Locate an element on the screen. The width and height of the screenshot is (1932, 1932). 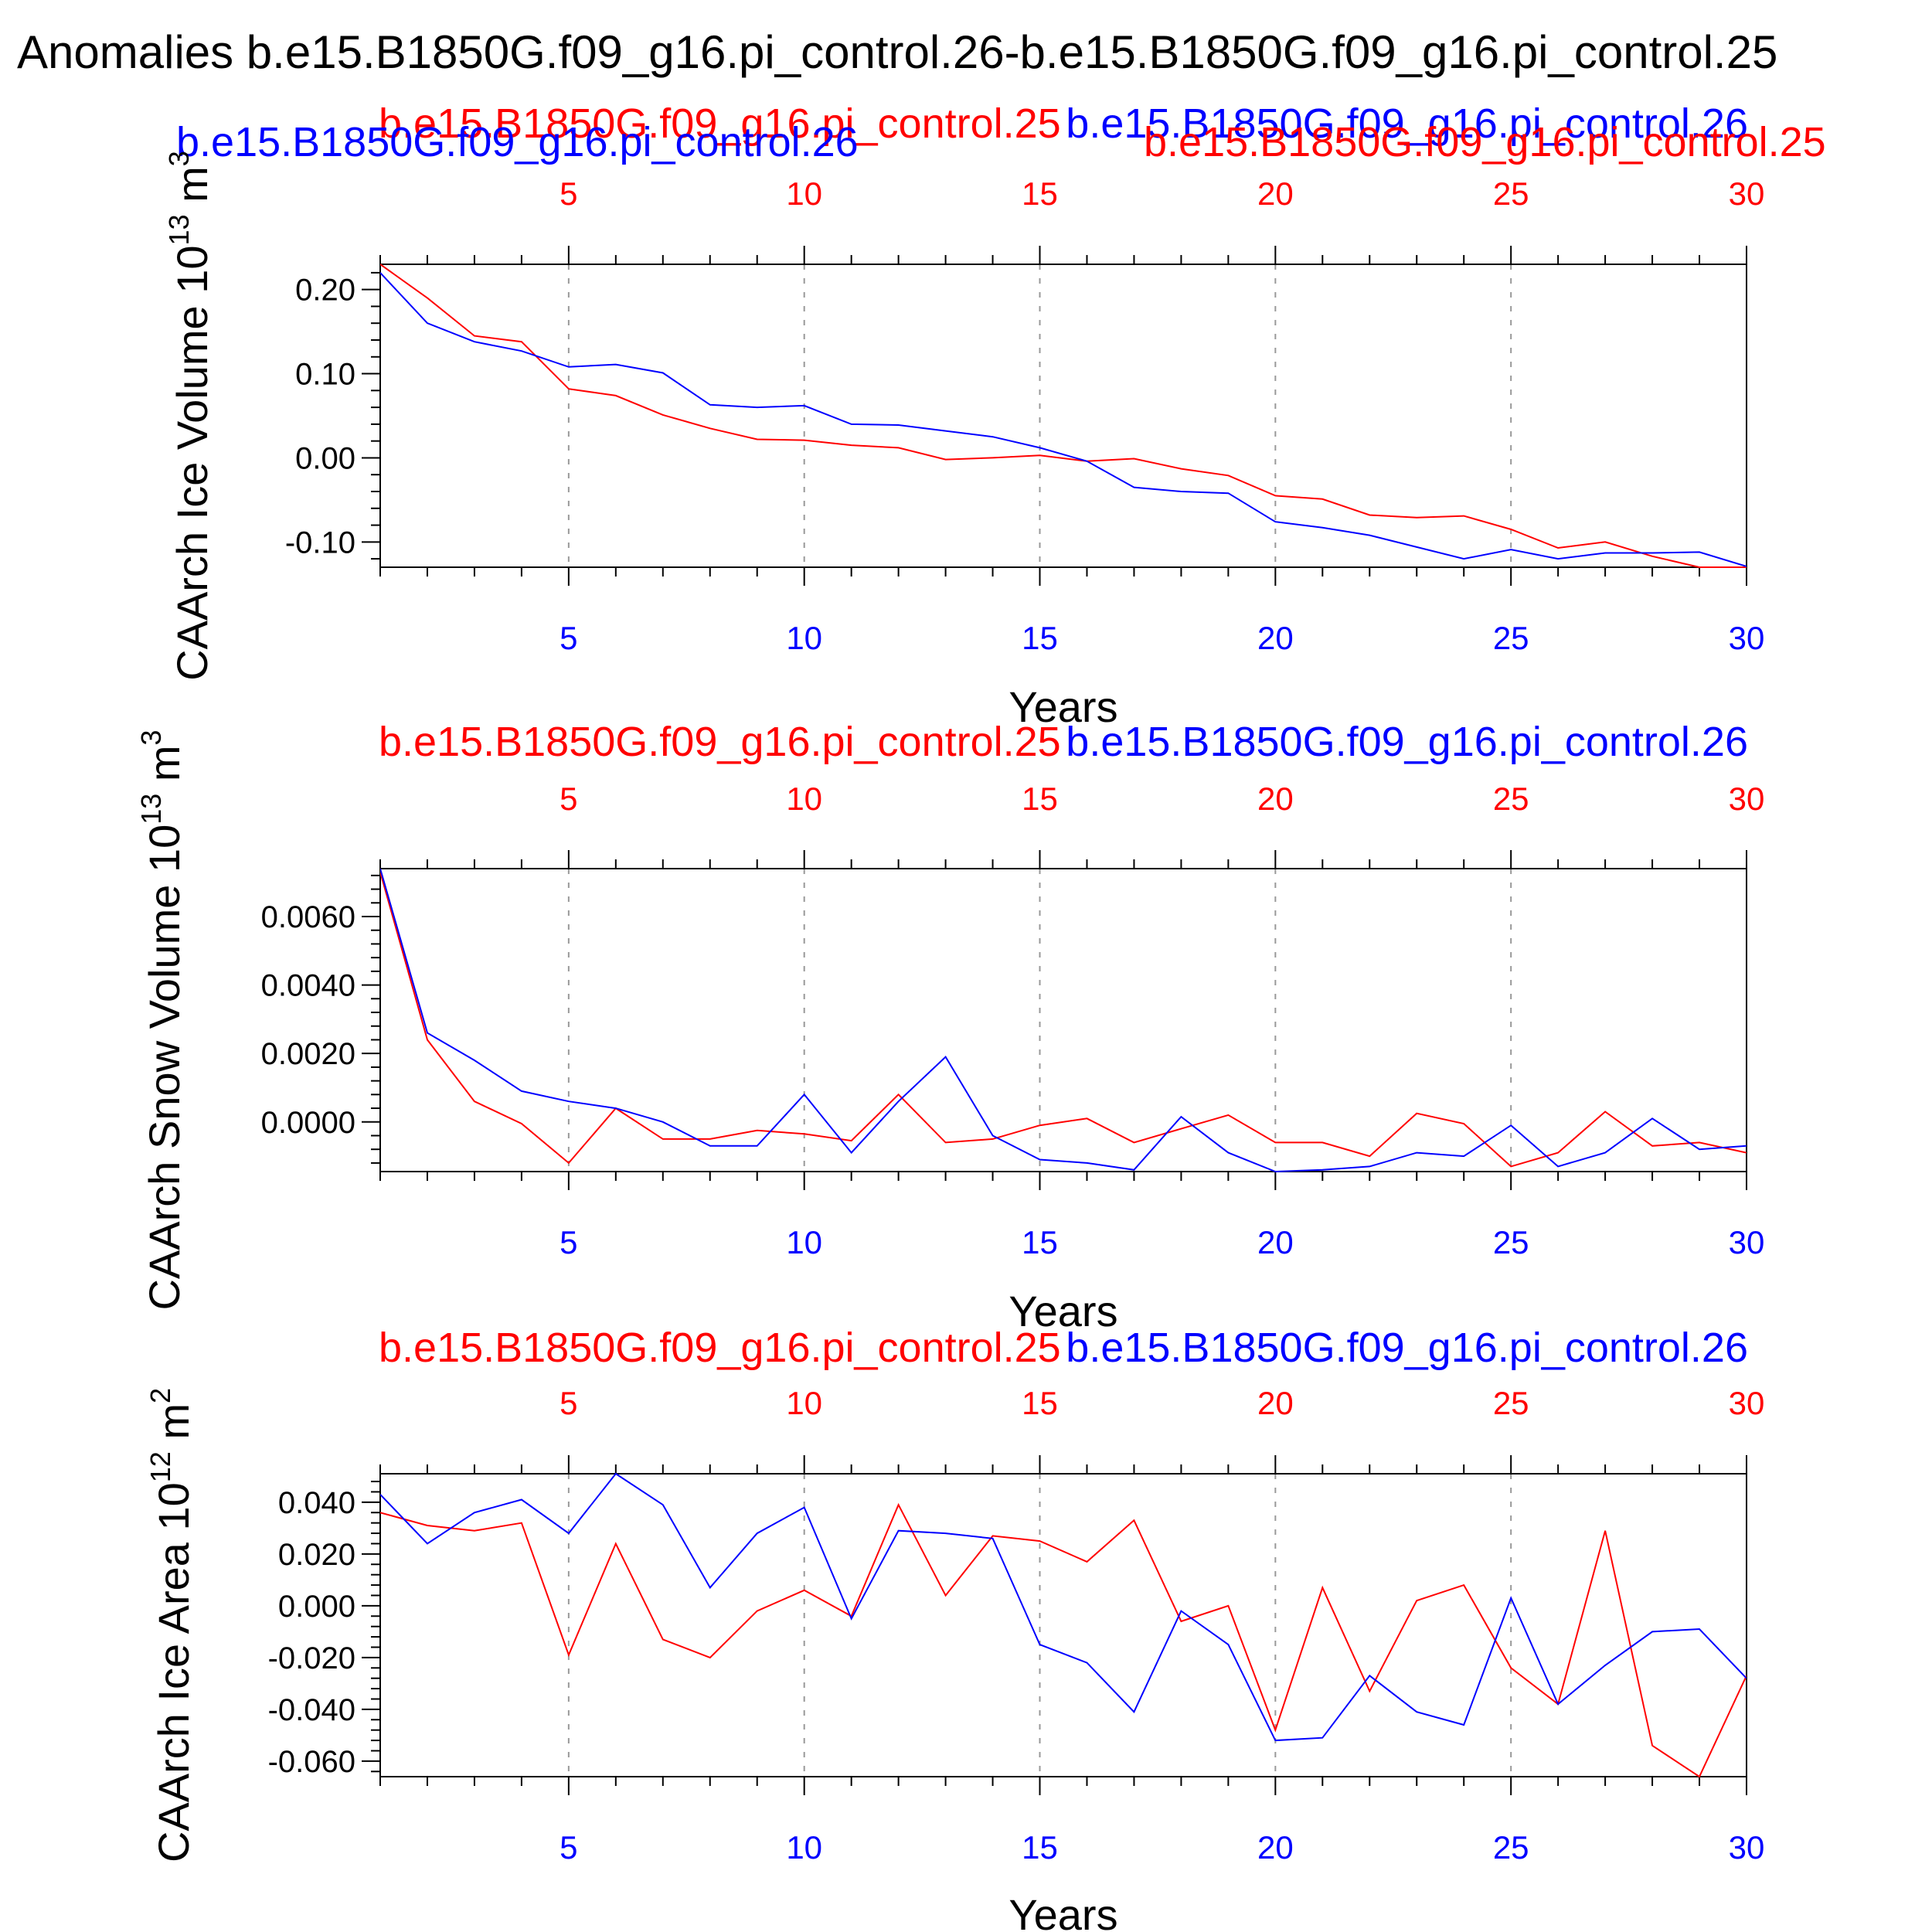
y-tick-label: 0.040 is located at coordinates (316, 1503).